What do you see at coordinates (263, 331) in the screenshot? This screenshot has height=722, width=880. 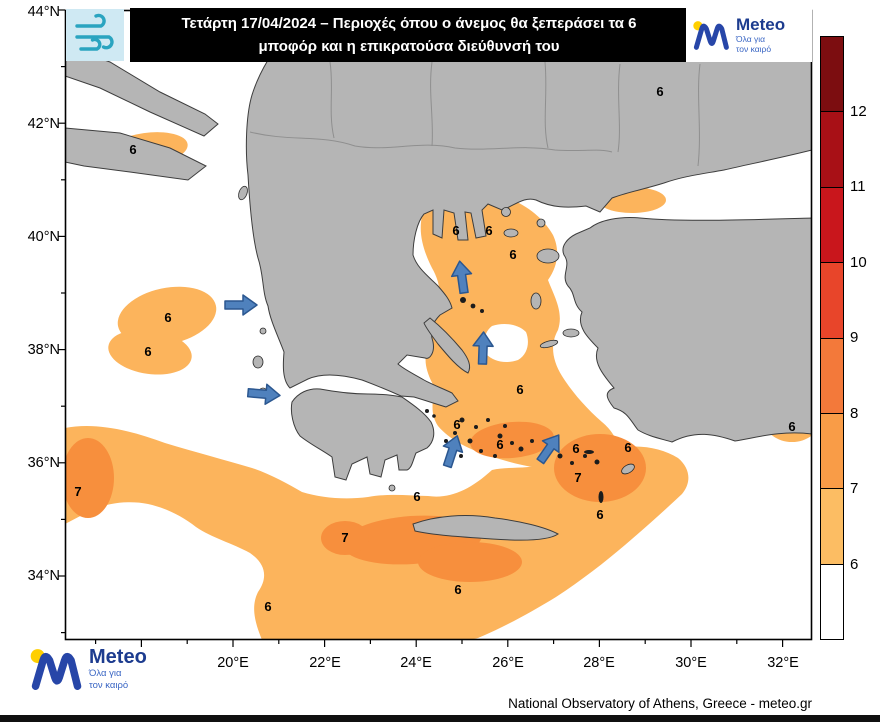 I see `island-lefkada` at bounding box center [263, 331].